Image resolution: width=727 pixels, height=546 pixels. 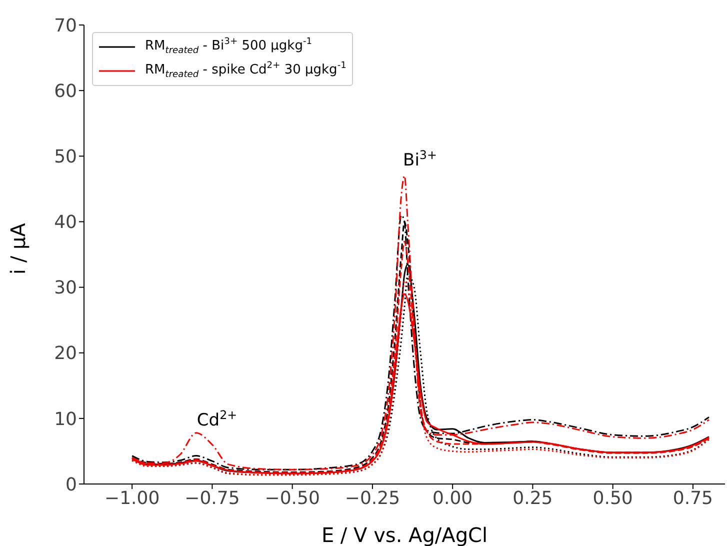 I want to click on y-tick-label: 70, so click(x=65, y=25).